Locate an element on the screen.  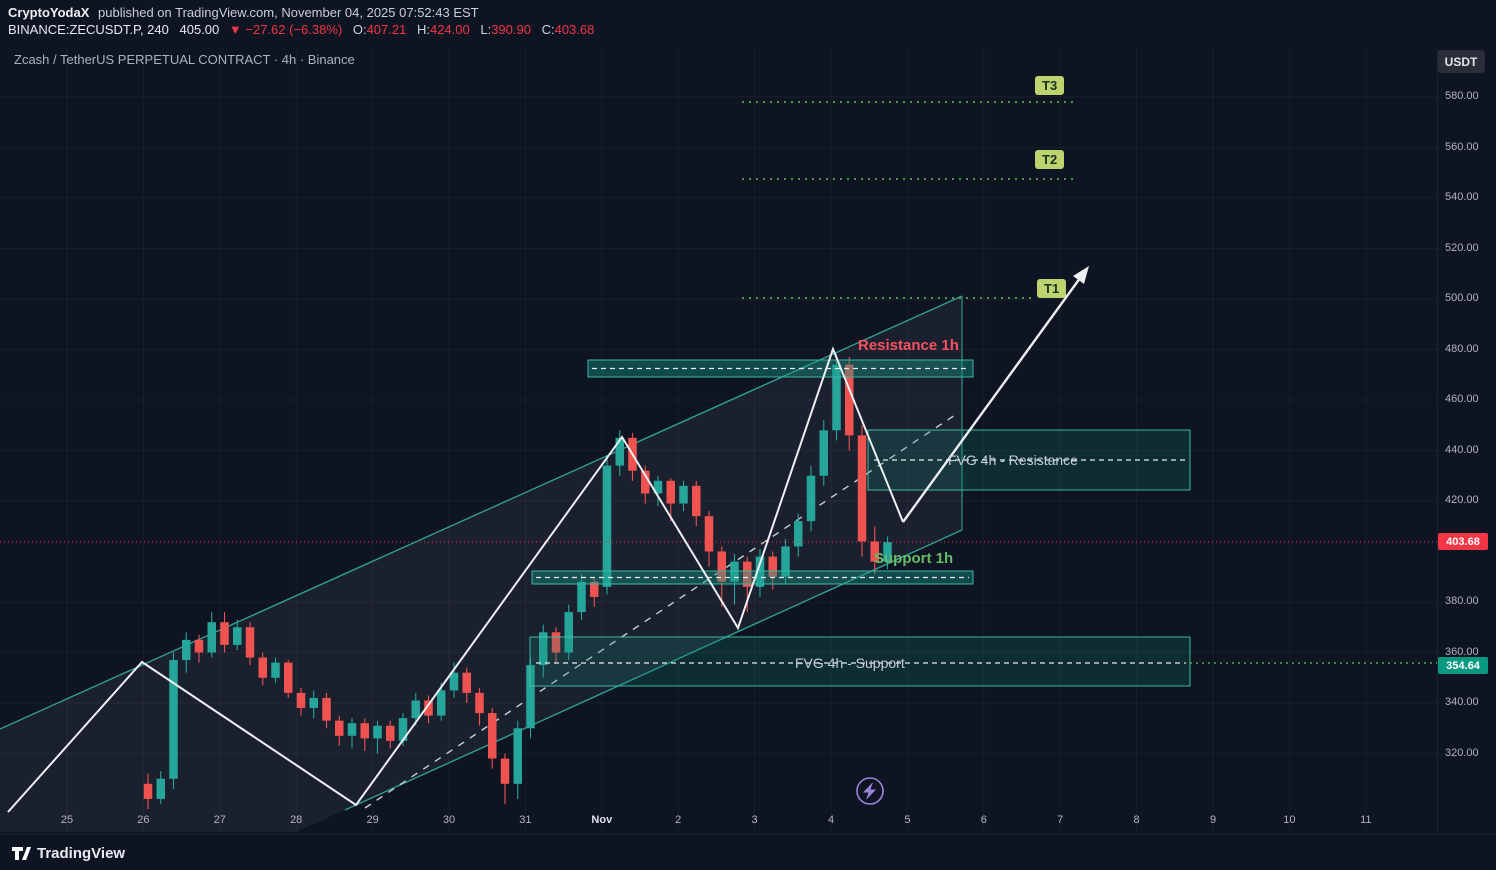
close-value: 403.68 is located at coordinates (574, 29).